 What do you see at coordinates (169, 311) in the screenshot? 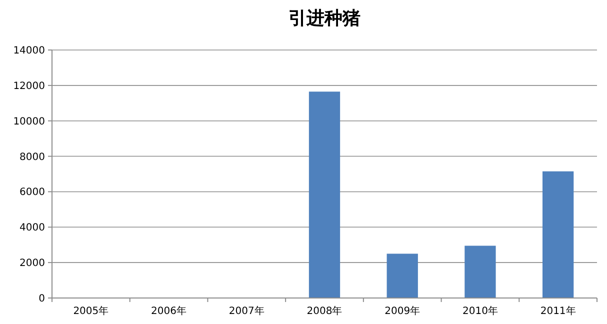
I see `x-tick-label: 2006年` at bounding box center [169, 311].